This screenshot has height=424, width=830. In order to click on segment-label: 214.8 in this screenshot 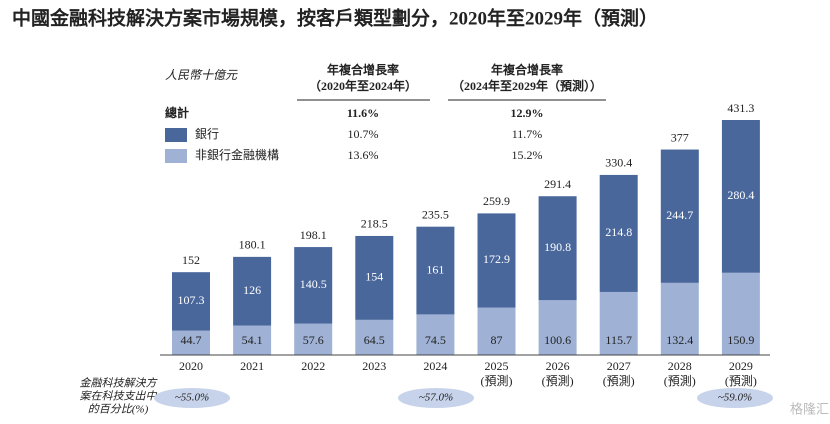, I will do `click(618, 232)`.